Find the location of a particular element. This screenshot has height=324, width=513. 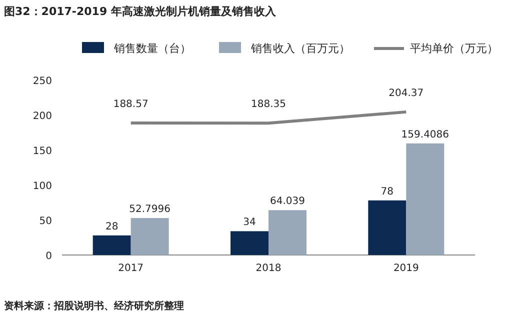

x-tick-label: 2018 is located at coordinates (269, 268).